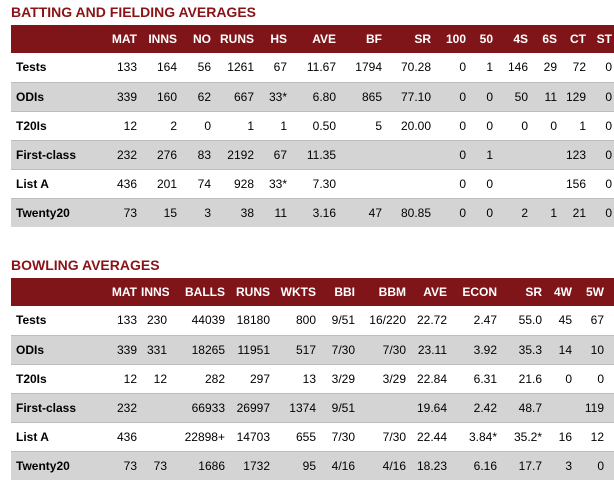 This screenshot has height=488, width=614. I want to click on stat-cell: 44039, so click(208, 320).